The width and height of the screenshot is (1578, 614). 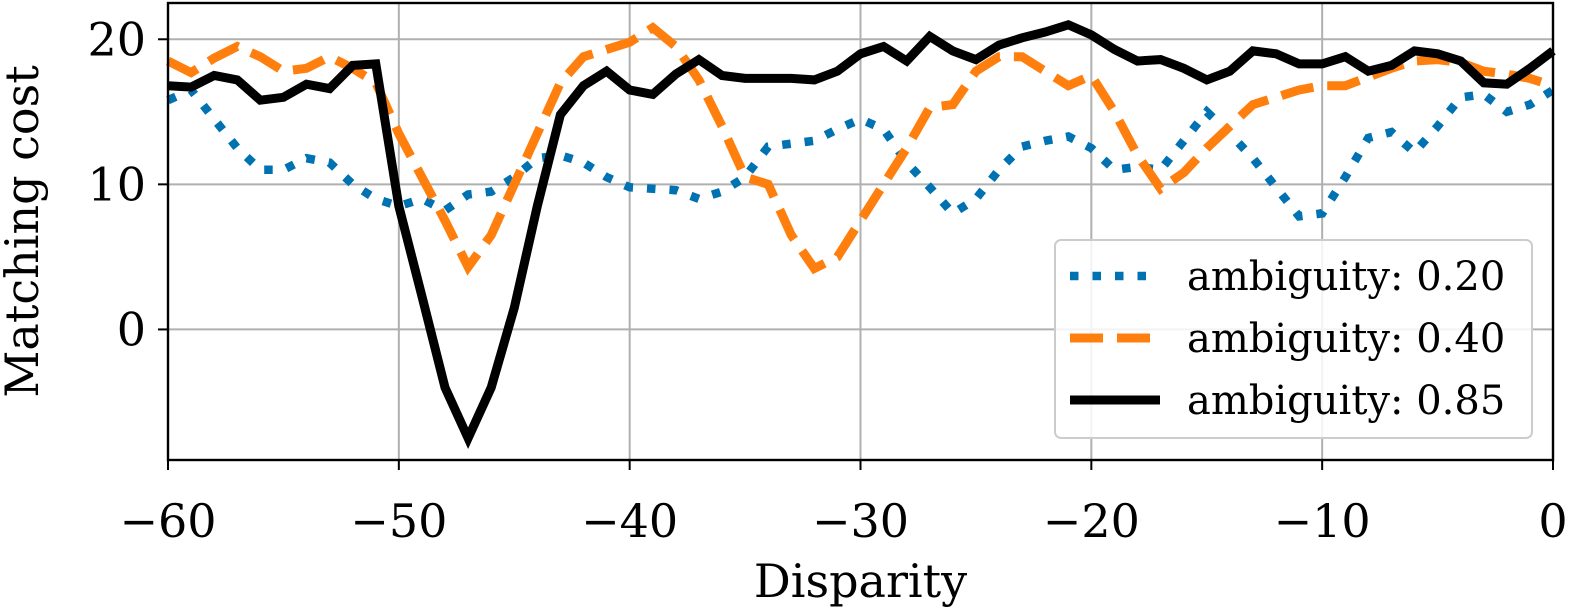 What do you see at coordinates (1322, 521) in the screenshot?
I see `x-tick-label: −10` at bounding box center [1322, 521].